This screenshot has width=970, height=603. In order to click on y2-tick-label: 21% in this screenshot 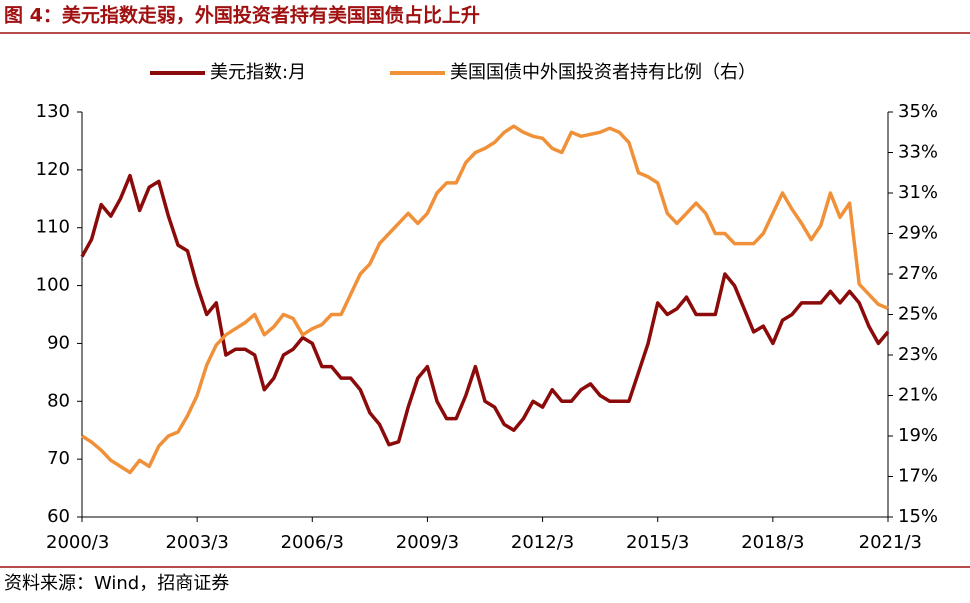, I will do `click(918, 395)`.